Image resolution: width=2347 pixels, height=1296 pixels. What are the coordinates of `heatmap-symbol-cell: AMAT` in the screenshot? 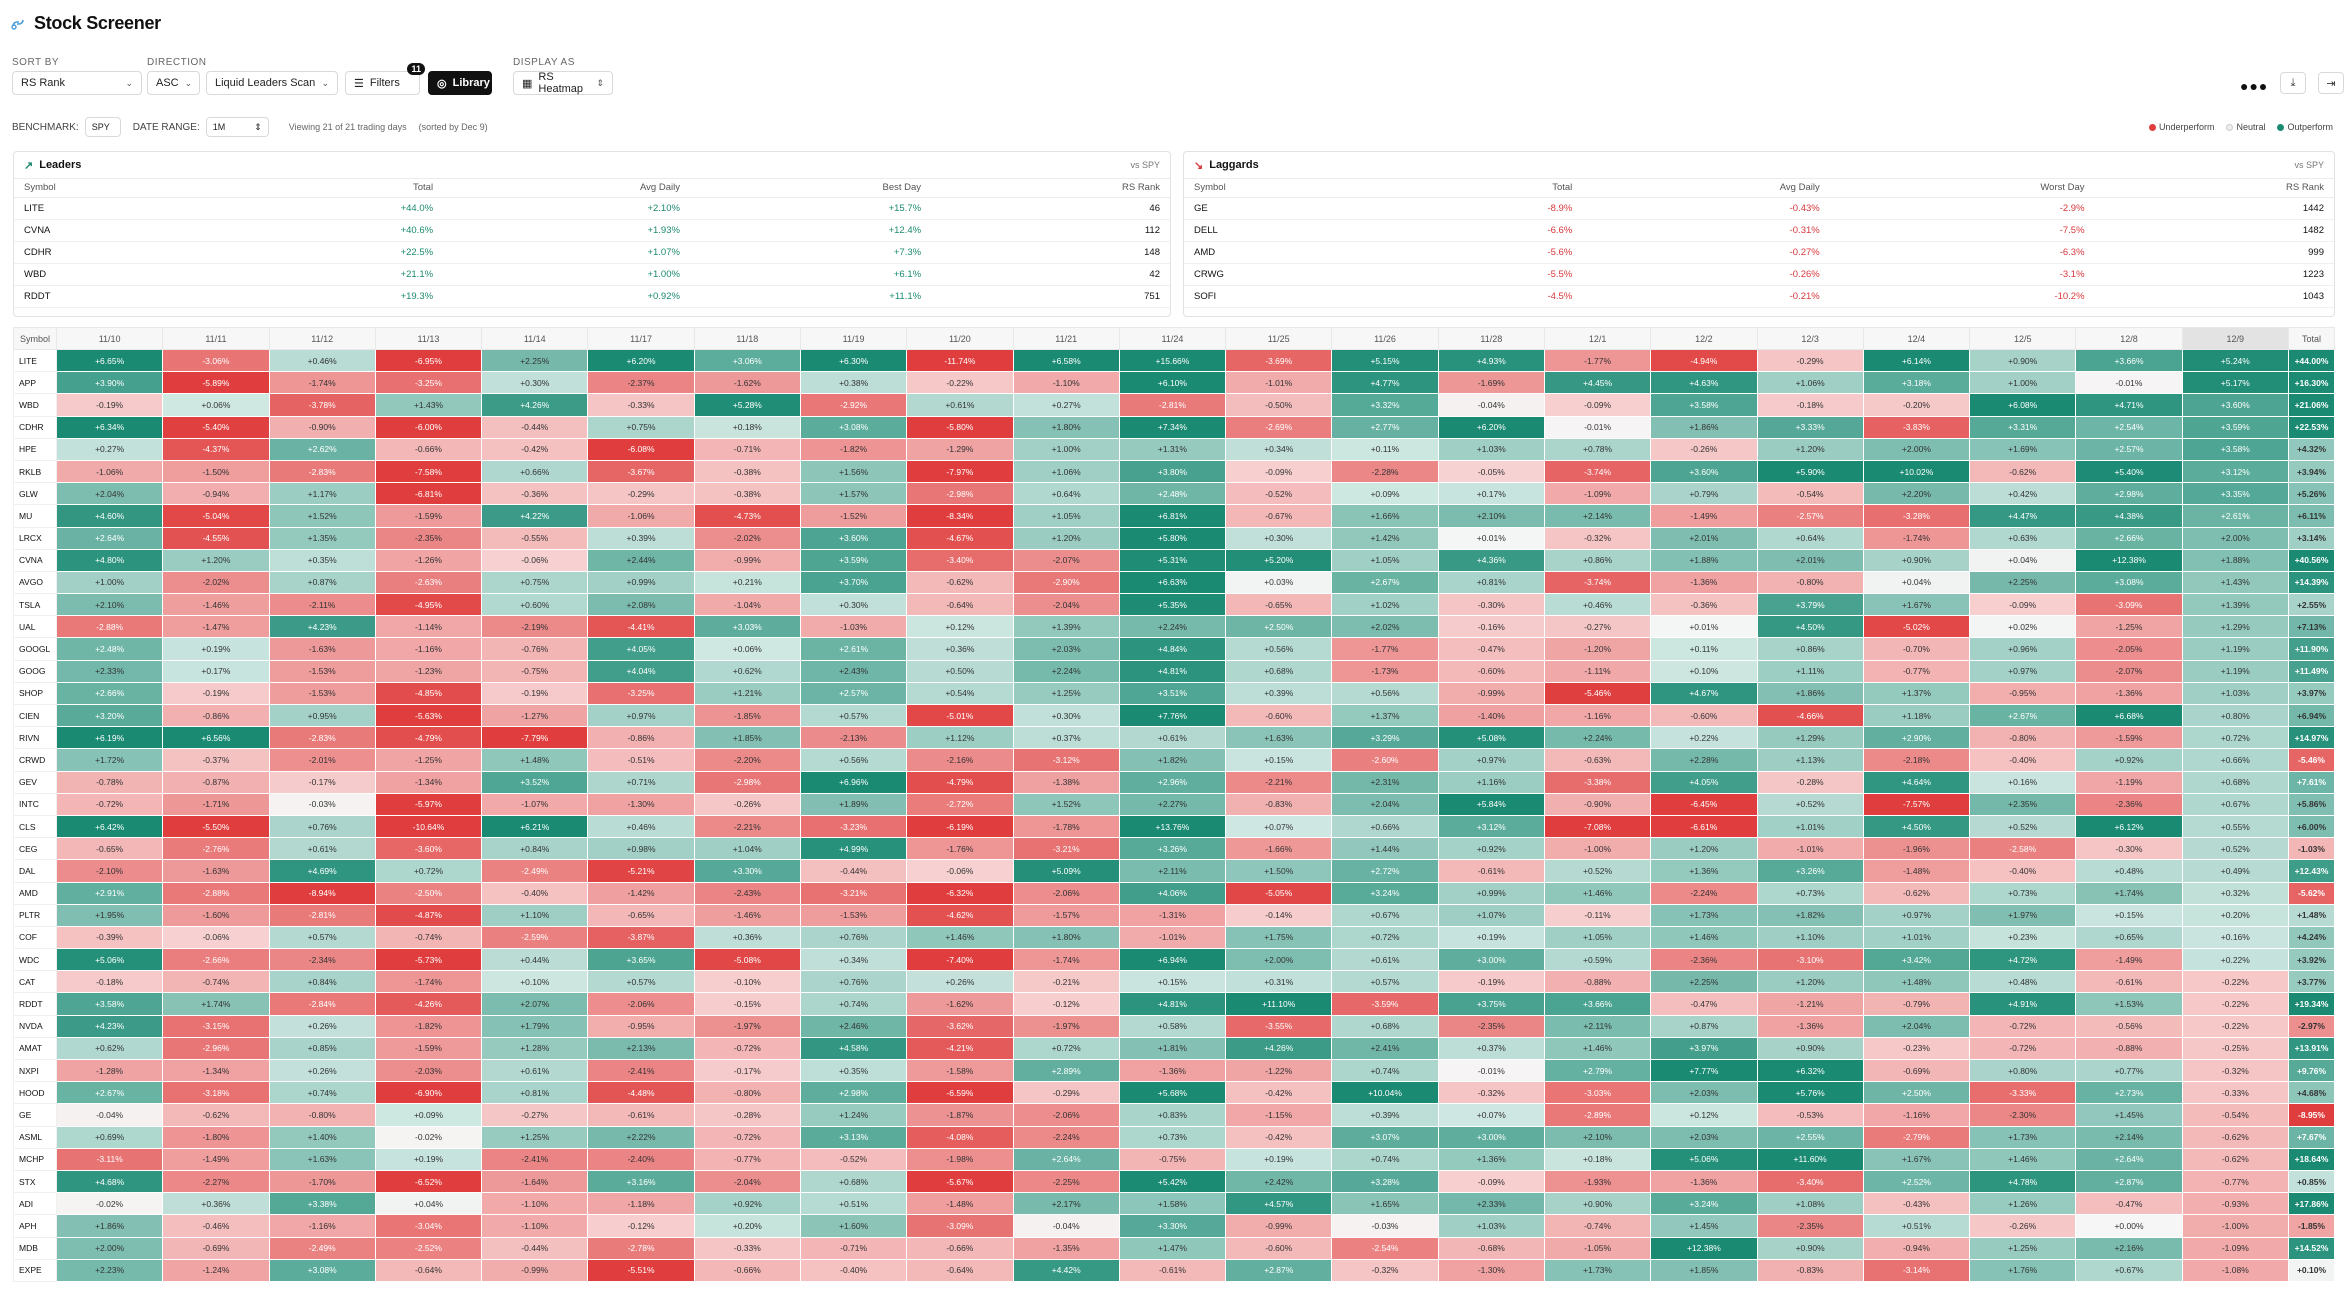 It's located at (35, 1048).